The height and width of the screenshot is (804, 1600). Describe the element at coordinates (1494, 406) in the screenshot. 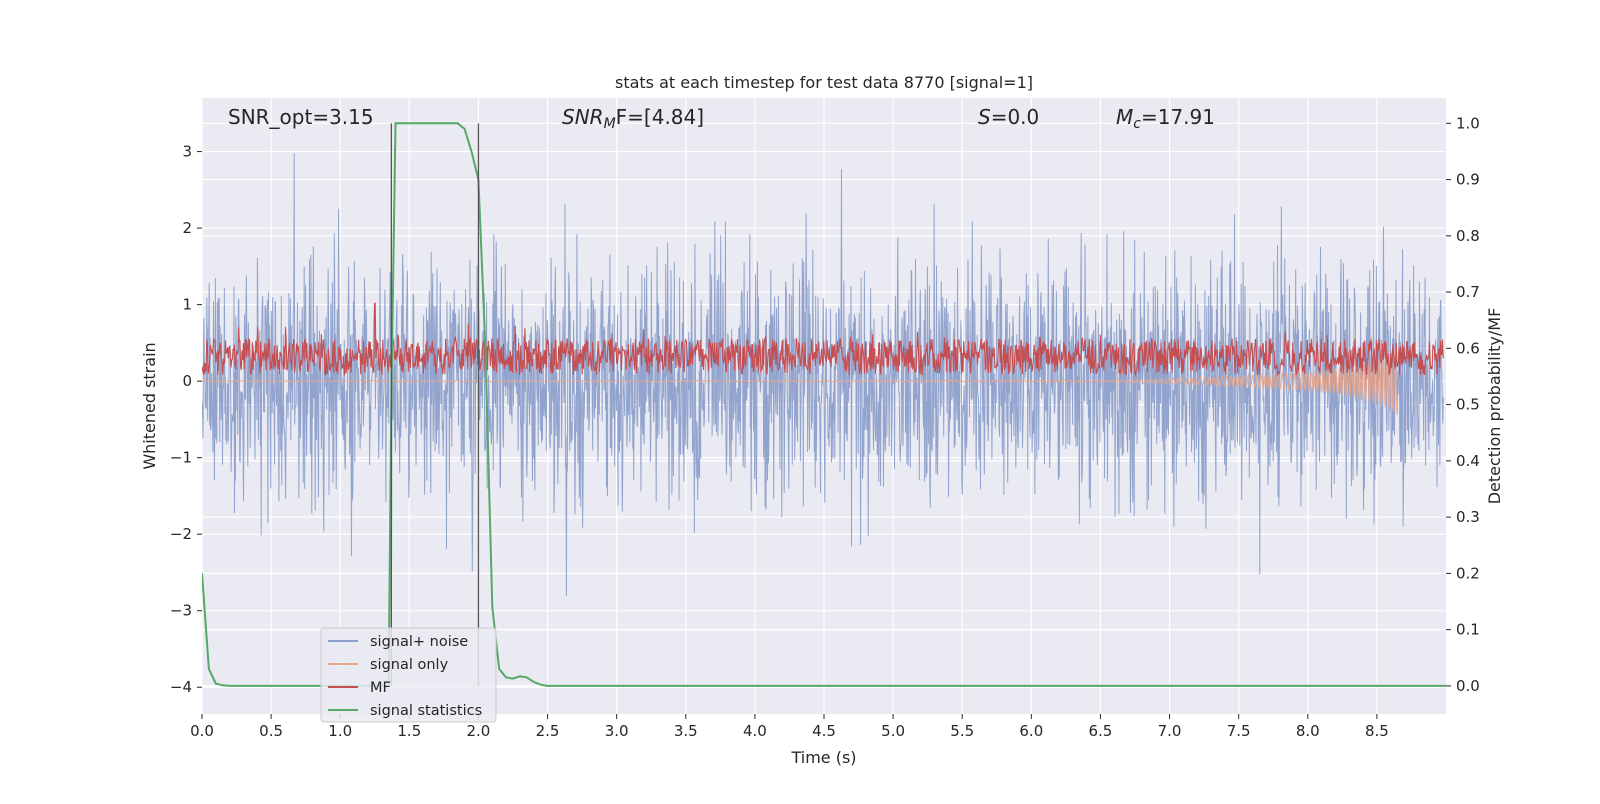

I see `y-right-axis-label: Detection probability/MF` at that location.